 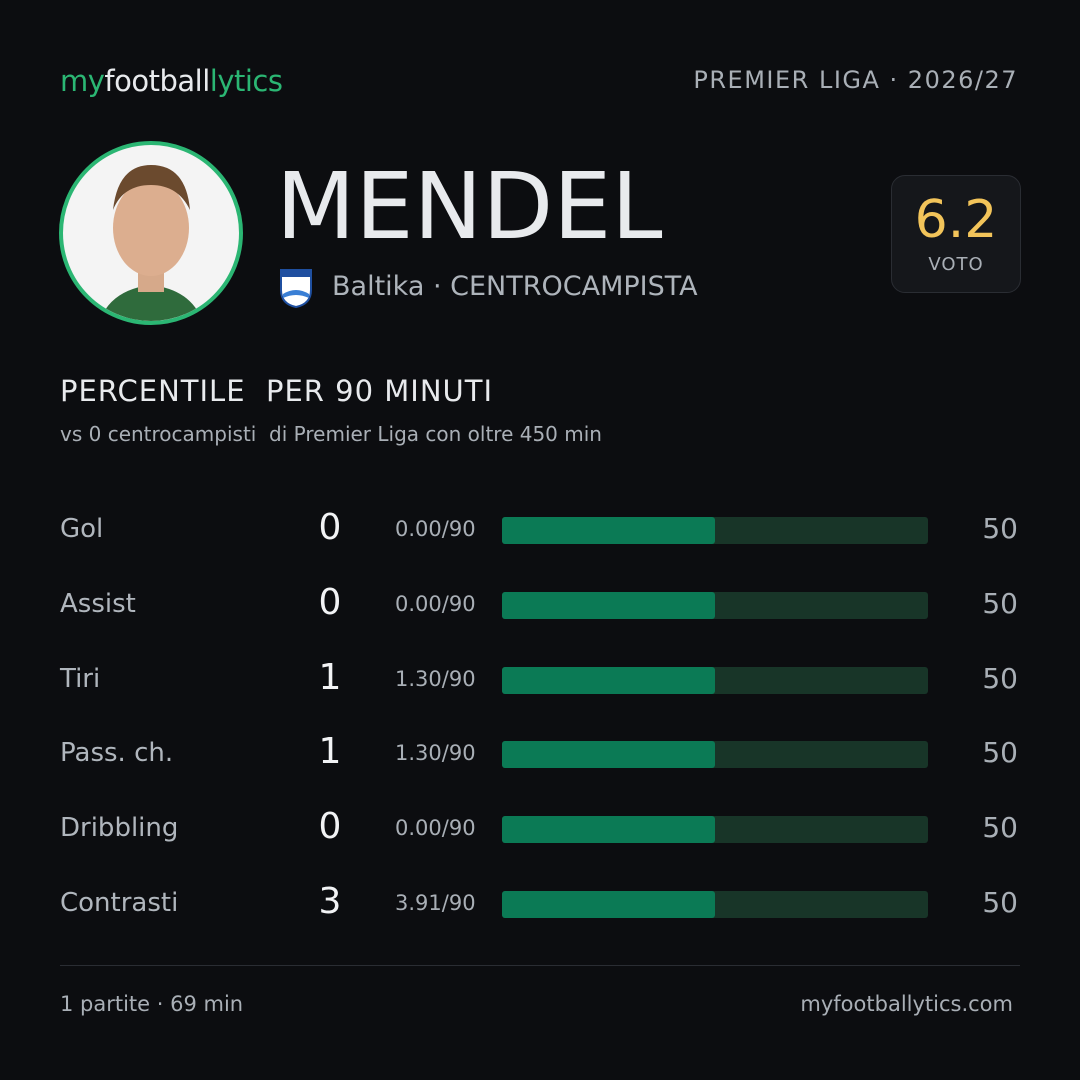 I want to click on stat-label: Gol, so click(x=82, y=529).